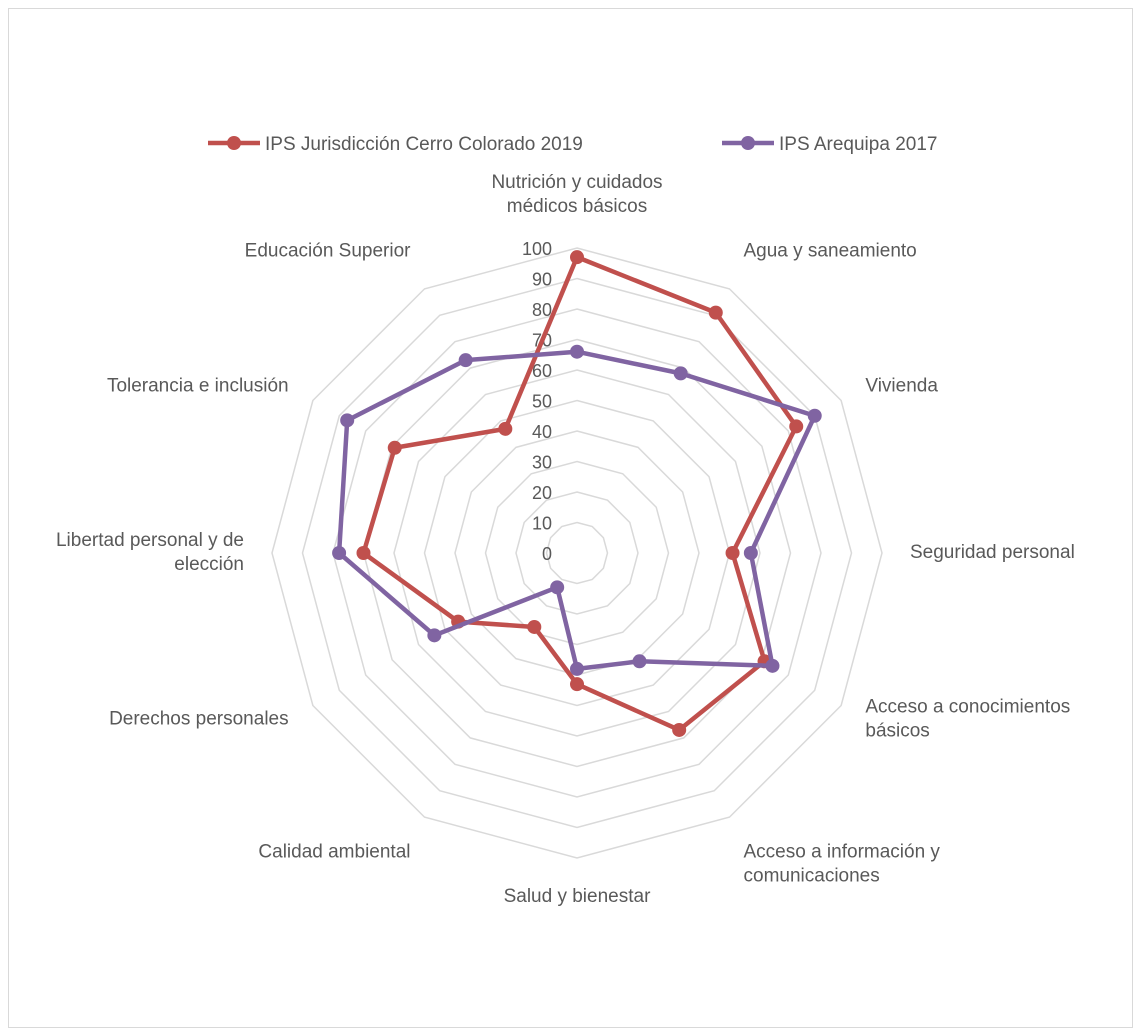 The image size is (1135, 1030). Describe the element at coordinates (830, 251) in the screenshot. I see `category-label: Agua y saneamiento` at that location.